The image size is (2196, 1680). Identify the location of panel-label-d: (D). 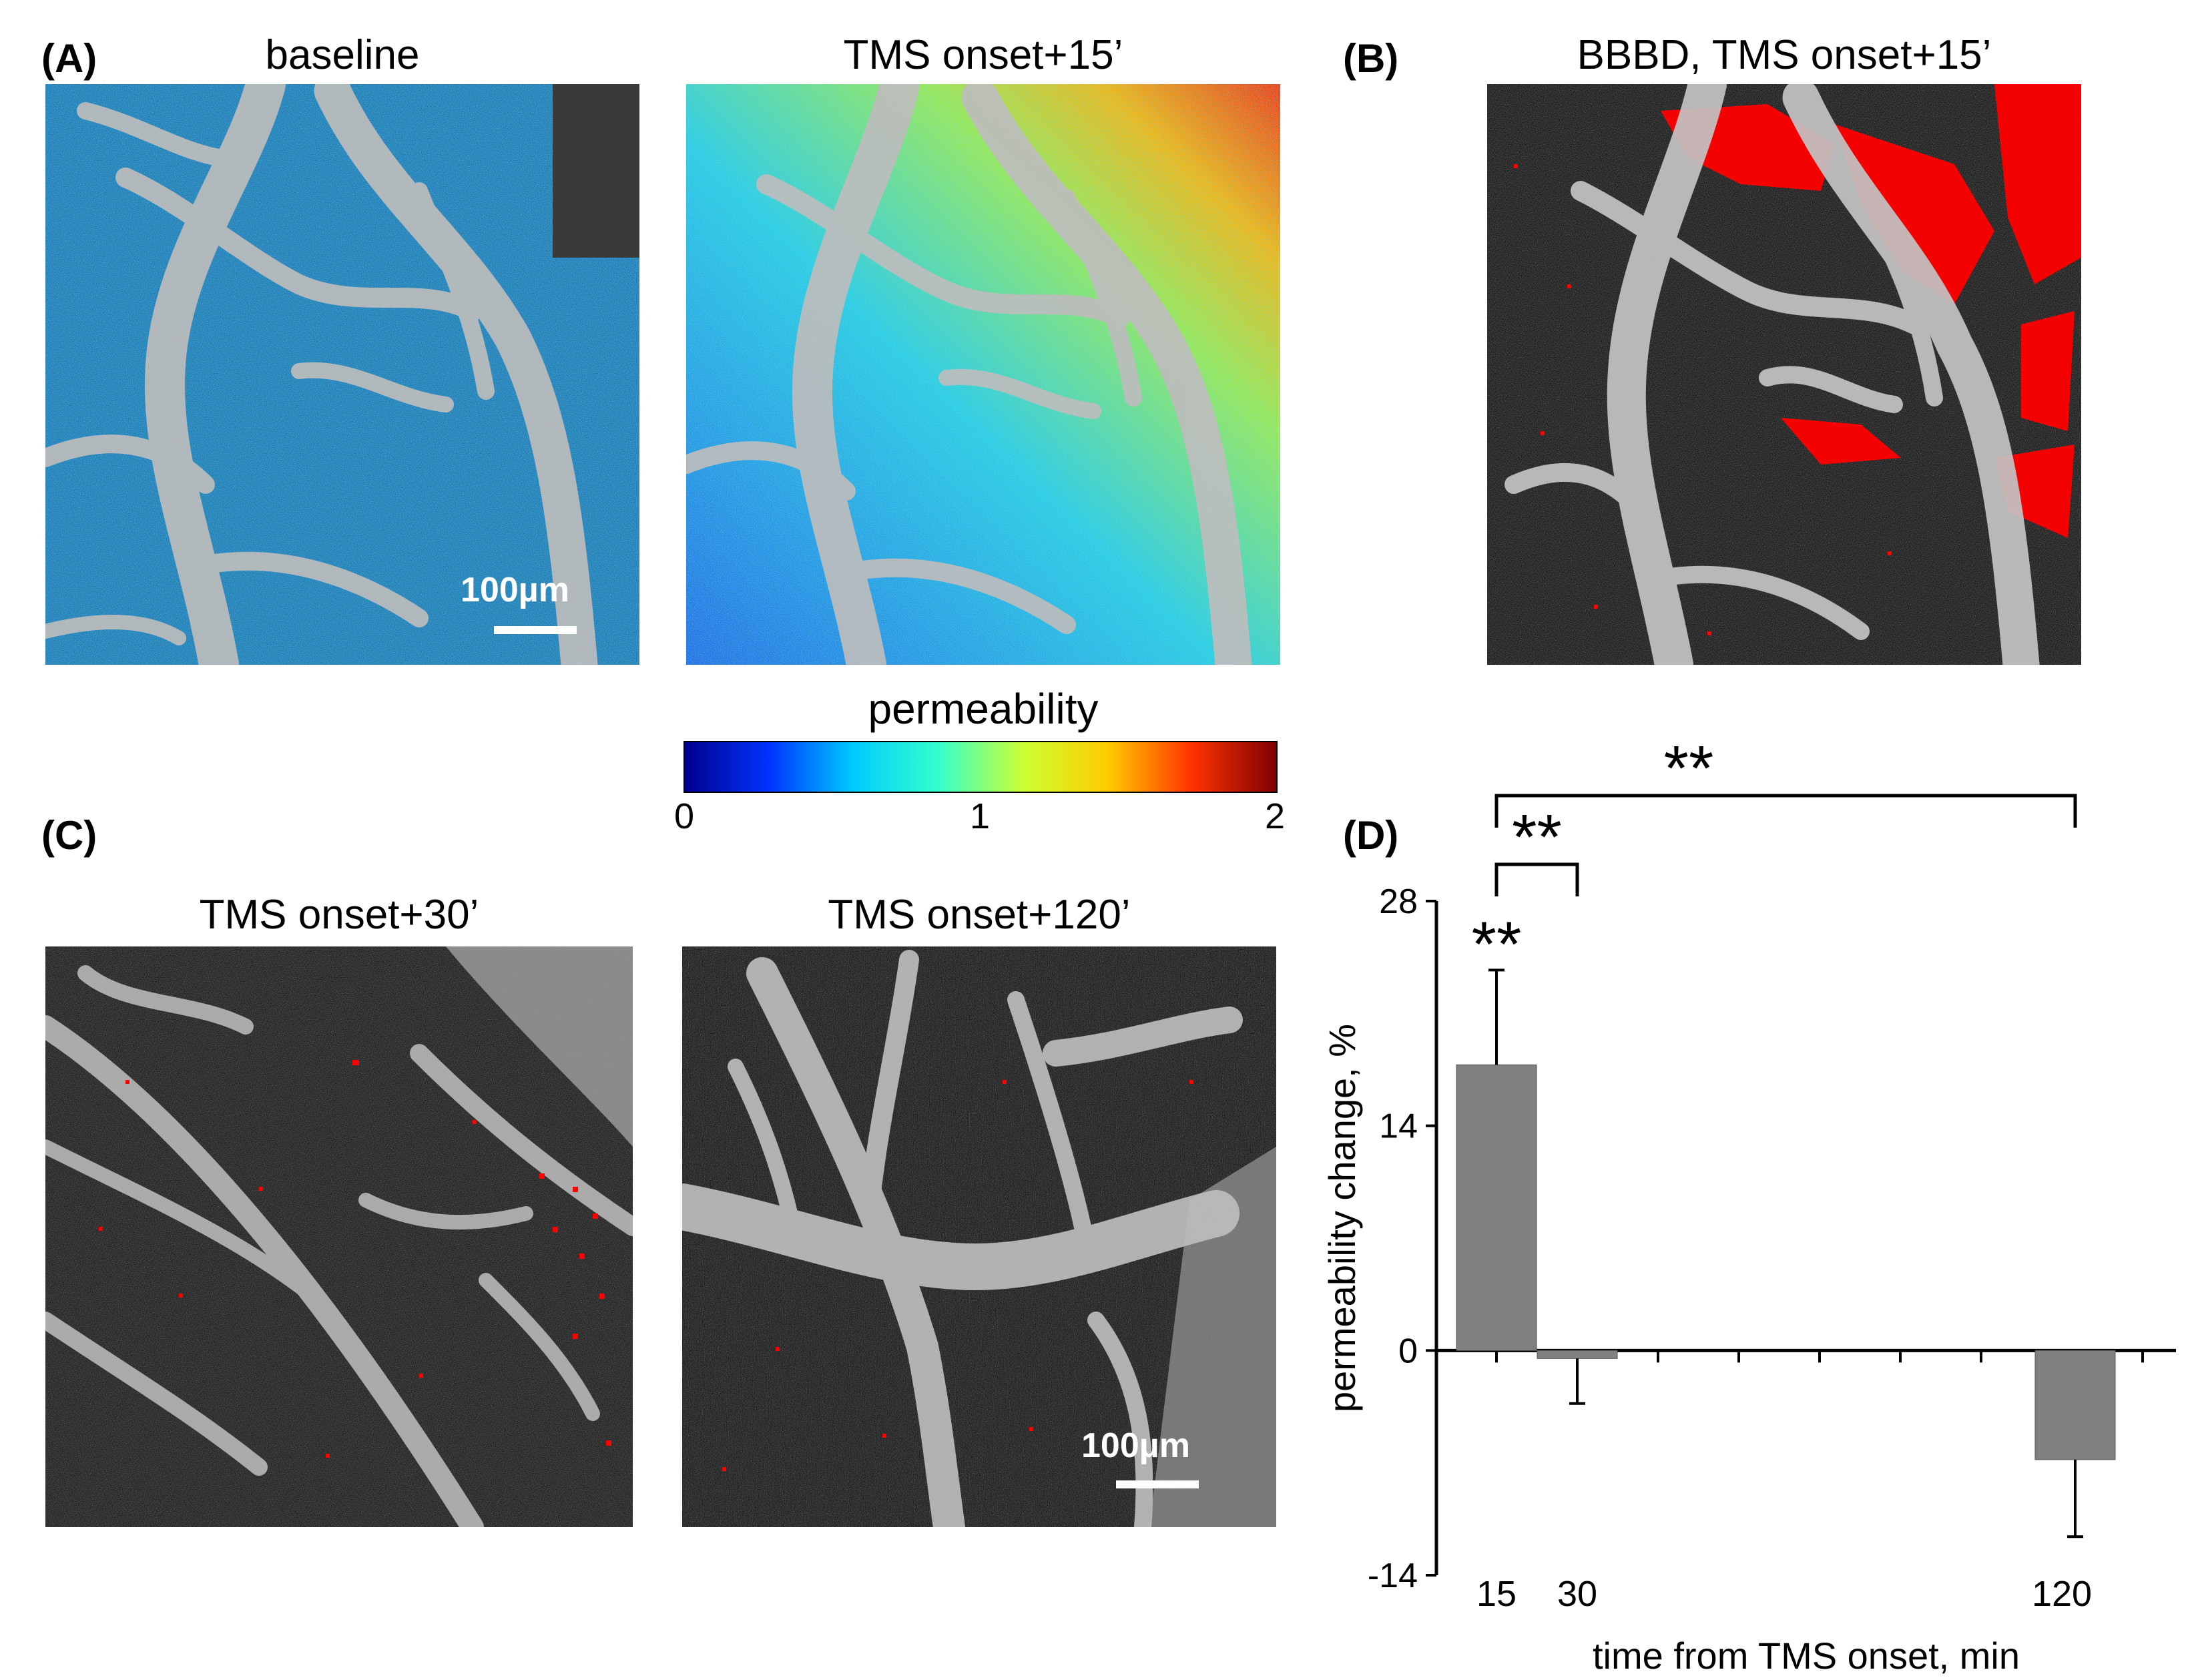
(1371, 836).